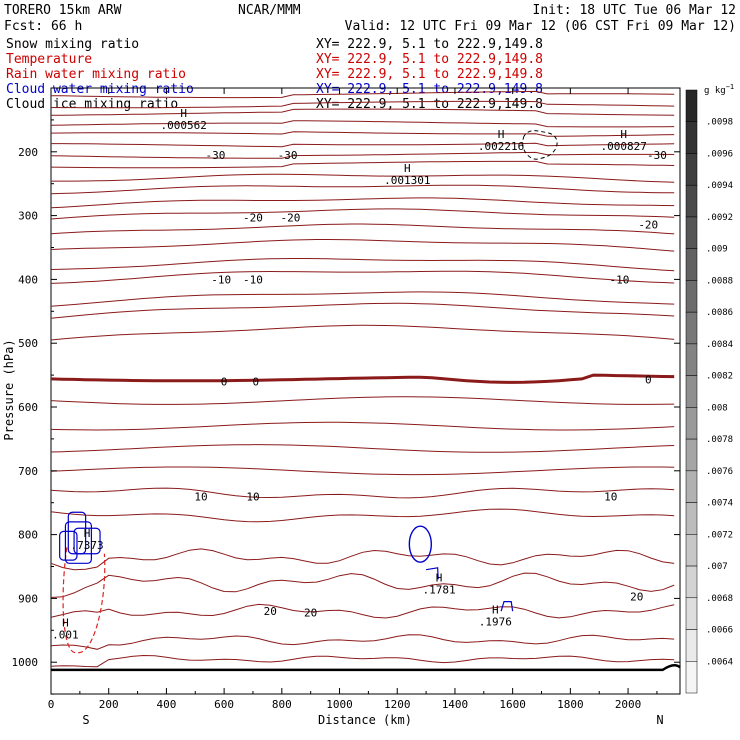 The width and height of the screenshot is (740, 740). I want to click on isotherm-label: 0, so click(256, 381).